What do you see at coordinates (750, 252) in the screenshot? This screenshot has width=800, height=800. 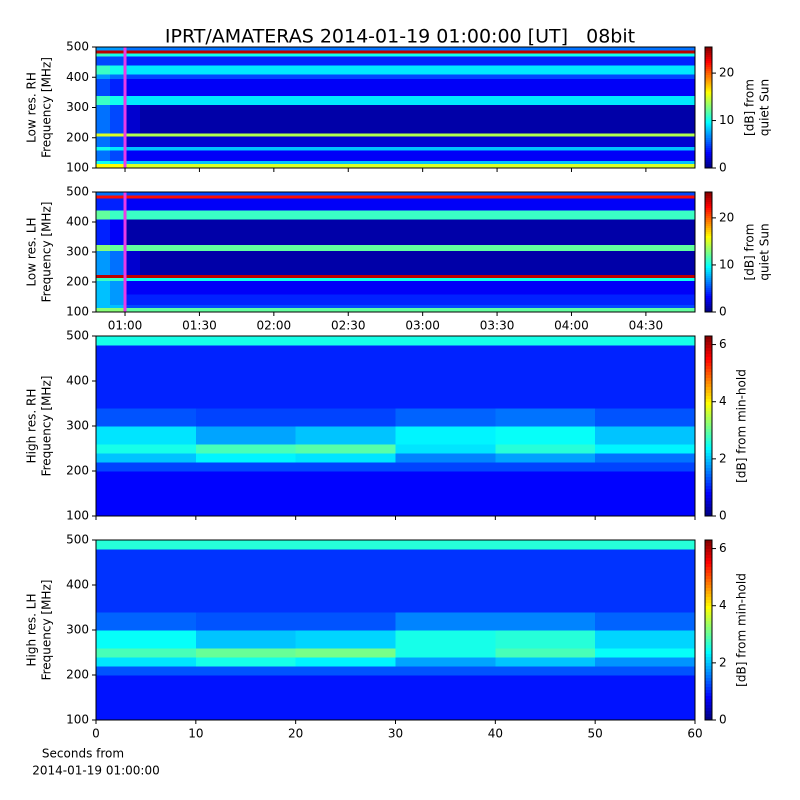 I see `colorbar-label: [dB] from` at bounding box center [750, 252].